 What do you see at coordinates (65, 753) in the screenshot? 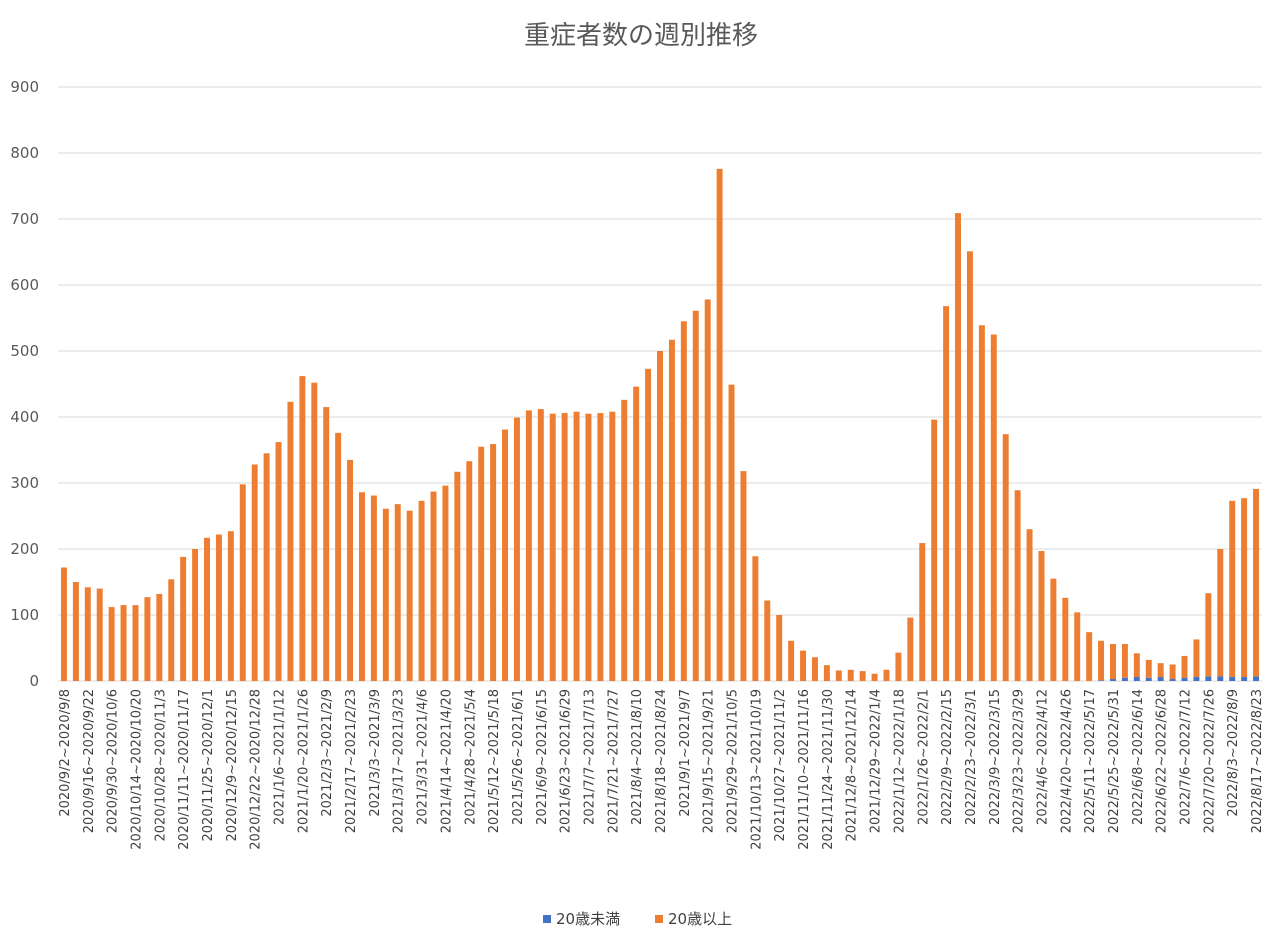
I see `x-tick-label: 2020/9/2~2020/9/8` at bounding box center [65, 753].